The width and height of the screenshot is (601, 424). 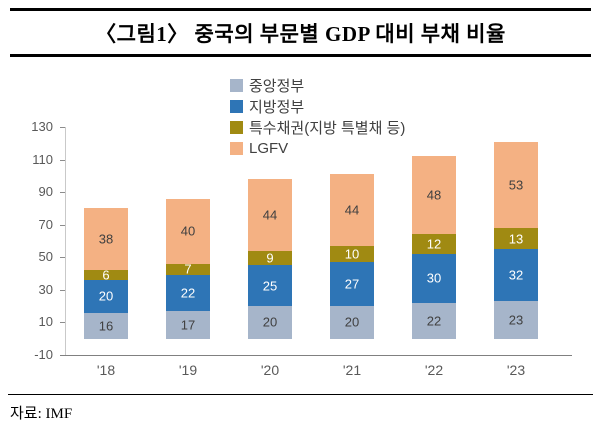 What do you see at coordinates (277, 107) in the screenshot?
I see `legend-label: 지방정부` at bounding box center [277, 107].